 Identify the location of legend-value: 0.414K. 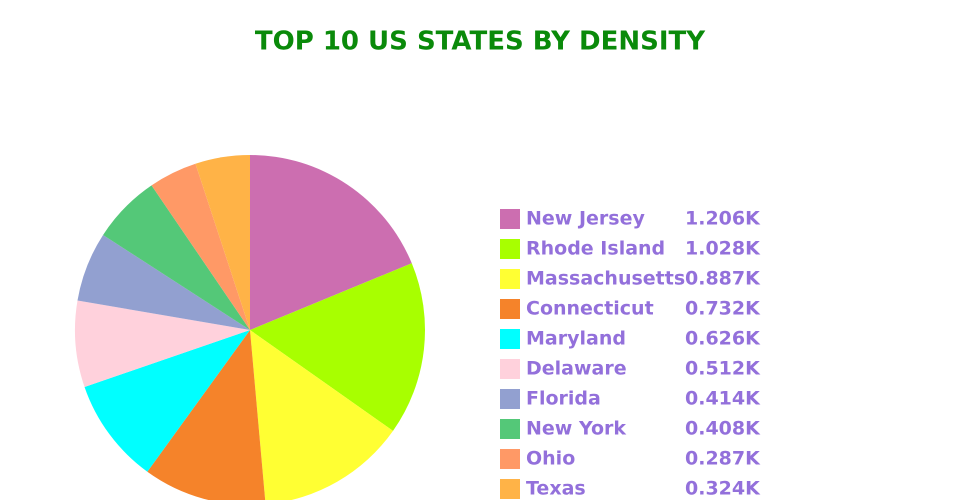
(723, 399).